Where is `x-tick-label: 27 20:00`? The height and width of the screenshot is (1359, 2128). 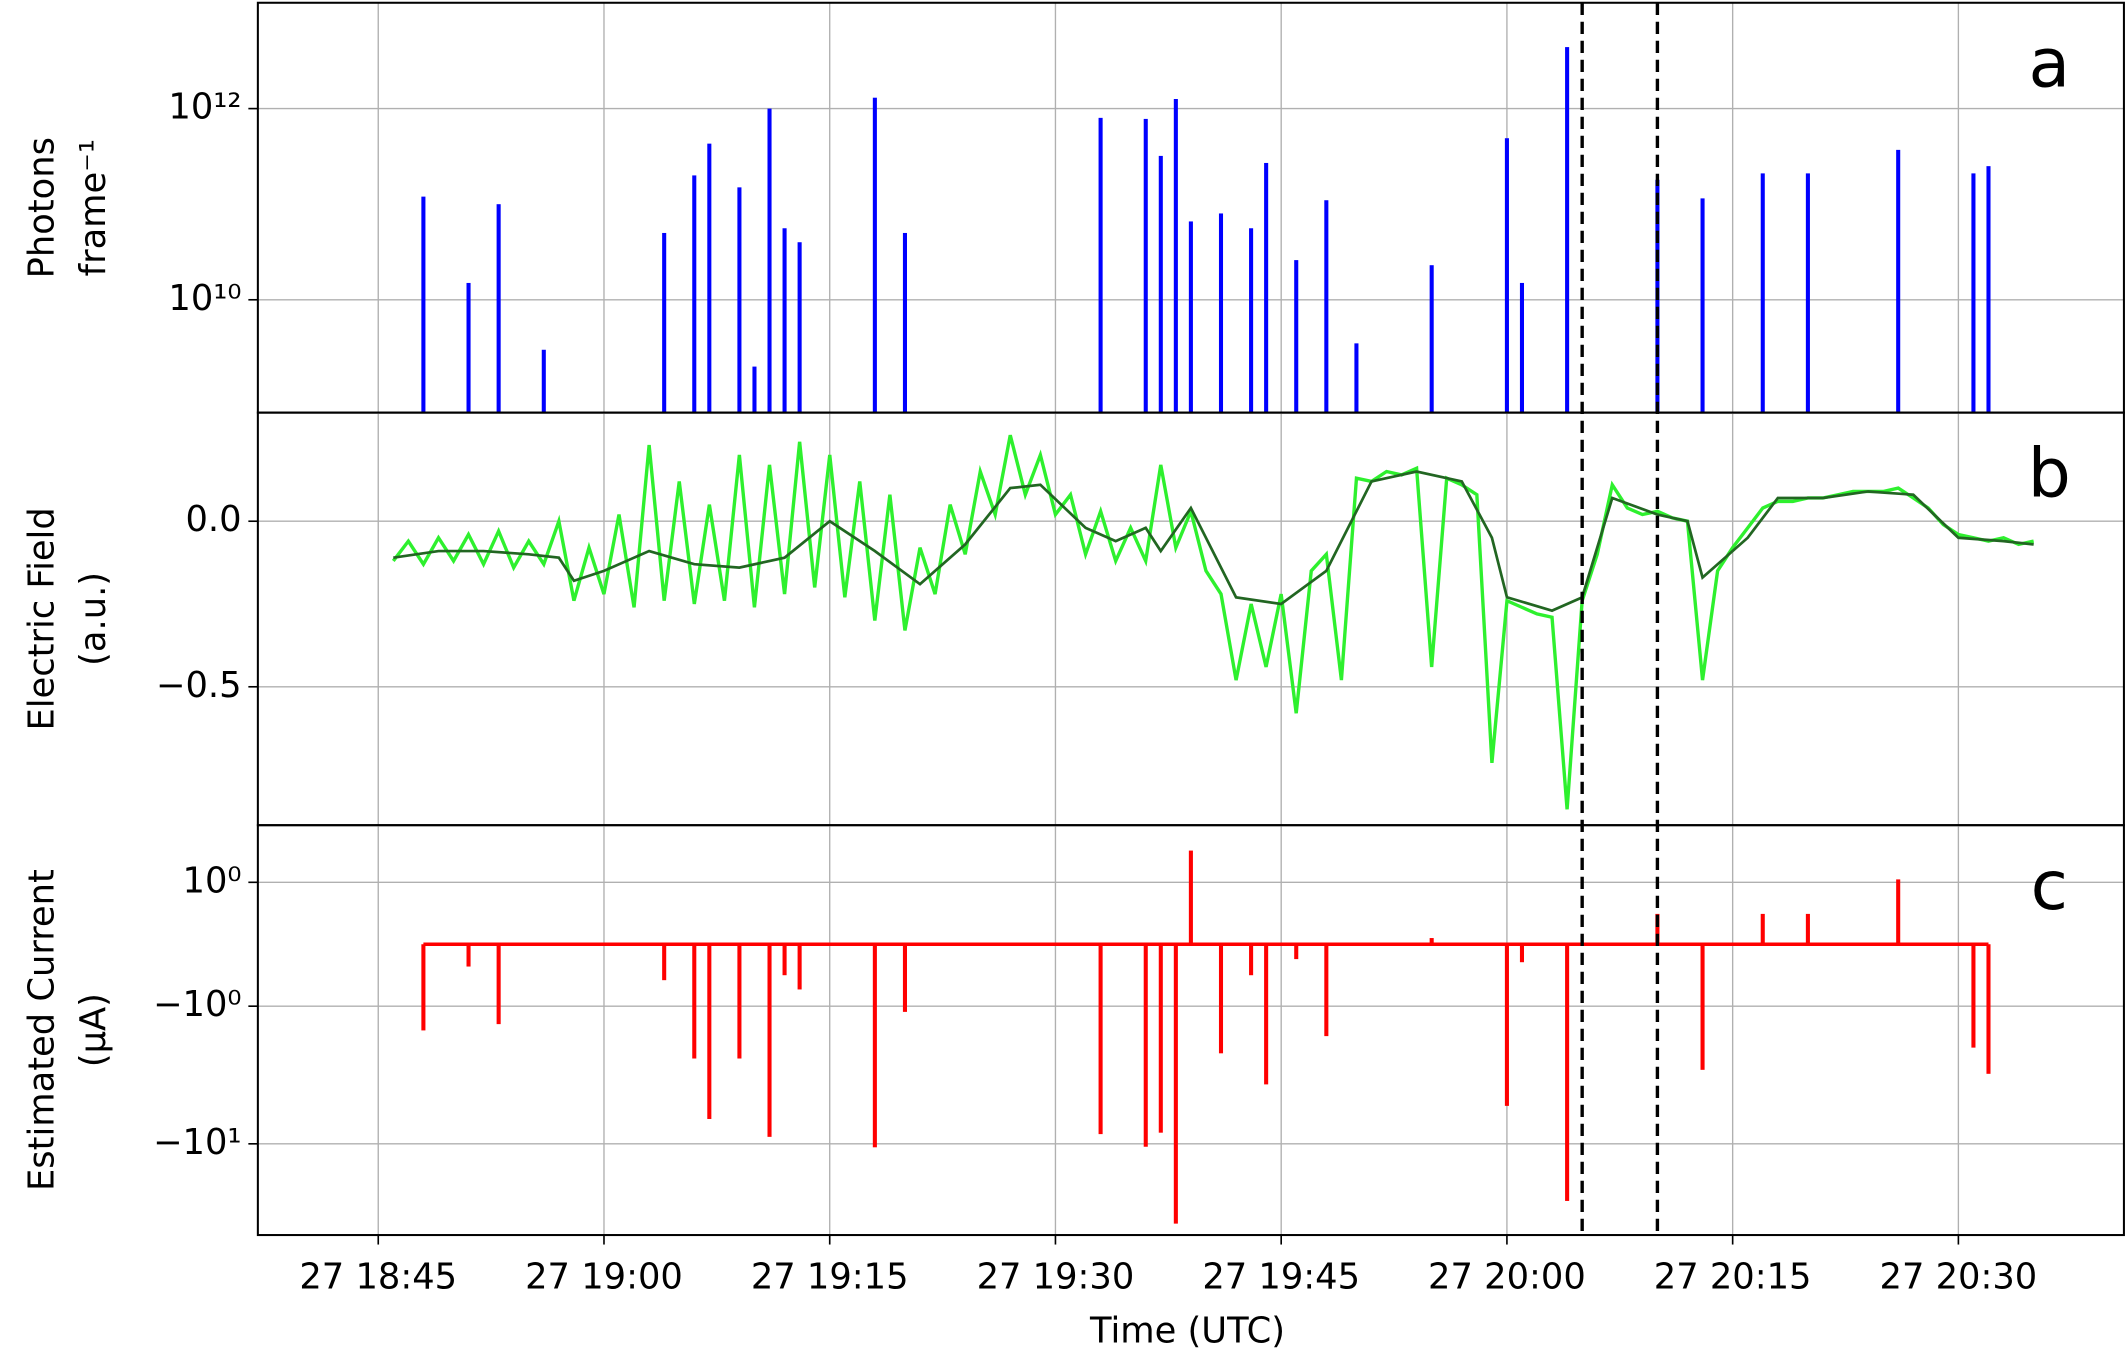 x-tick-label: 27 20:00 is located at coordinates (1507, 1276).